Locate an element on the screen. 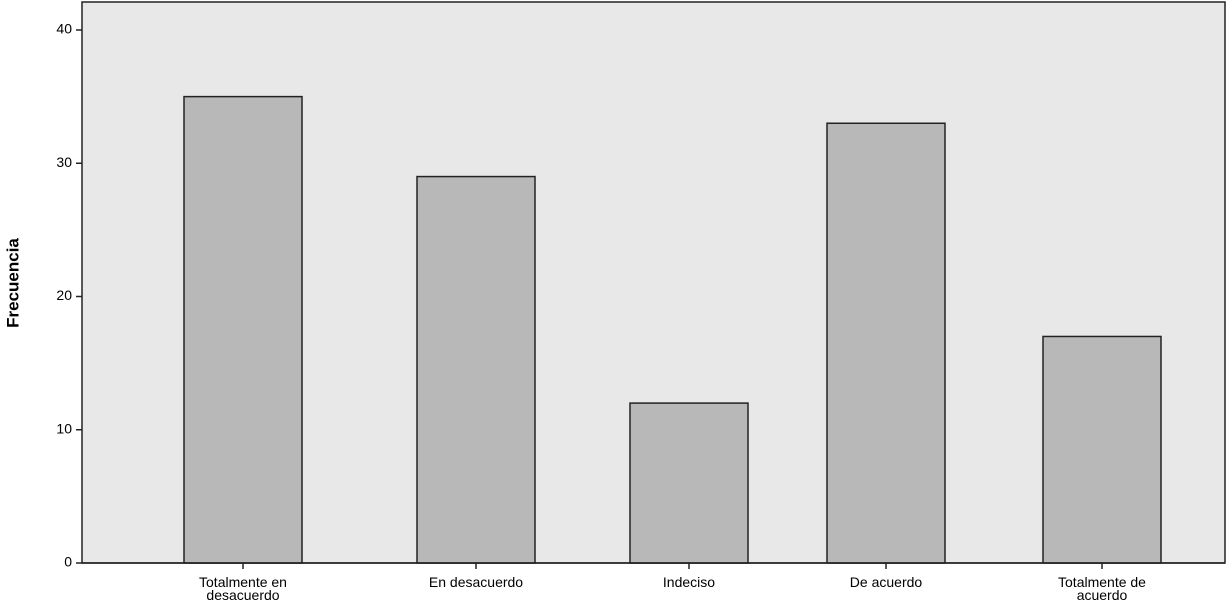 The image size is (1227, 608). y-tick-label: 20 is located at coordinates (64, 295).